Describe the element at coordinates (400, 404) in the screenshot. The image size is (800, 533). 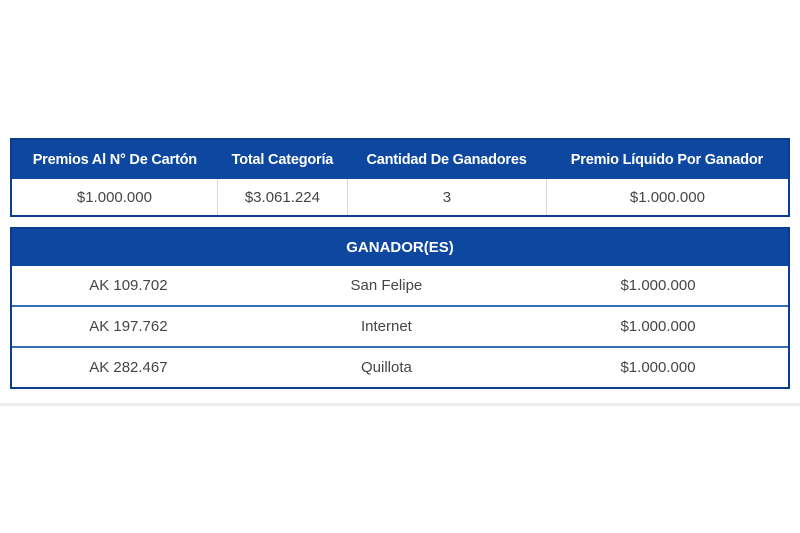
I see `page-divider` at that location.